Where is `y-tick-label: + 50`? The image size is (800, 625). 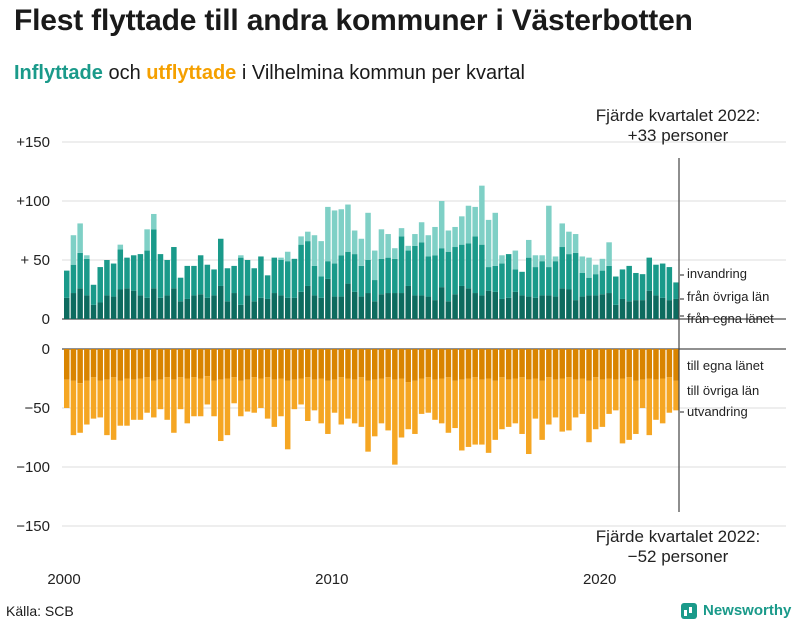 y-tick-label: + 50 is located at coordinates (35, 260).